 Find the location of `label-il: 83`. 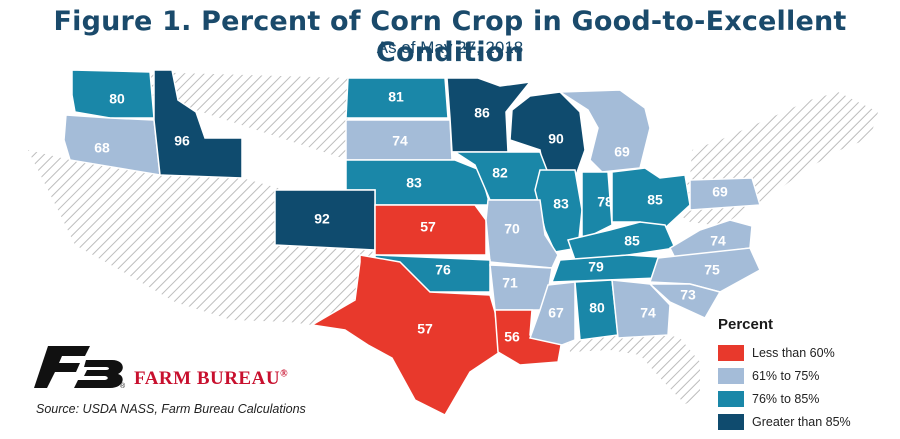

label-il: 83 is located at coordinates (561, 204).